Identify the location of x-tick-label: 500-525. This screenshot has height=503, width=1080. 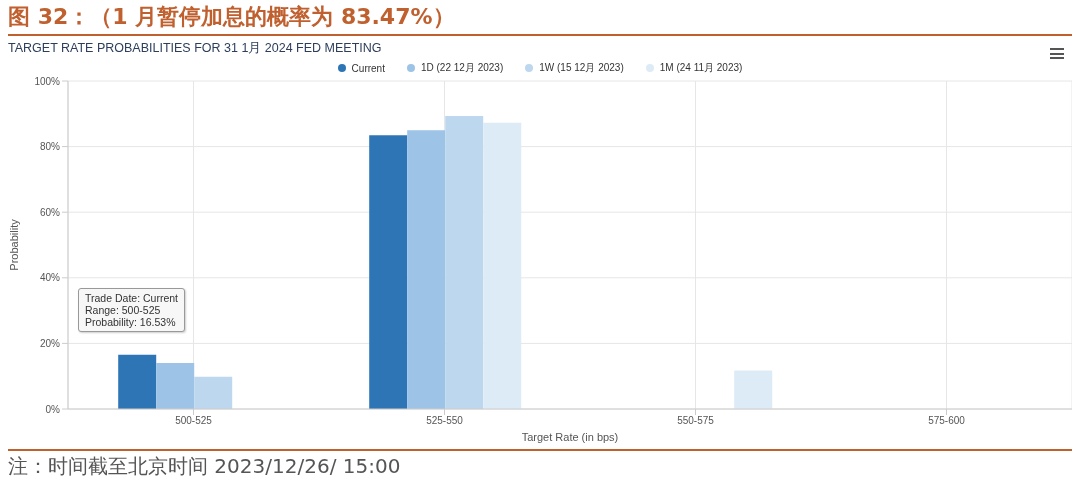
(194, 421).